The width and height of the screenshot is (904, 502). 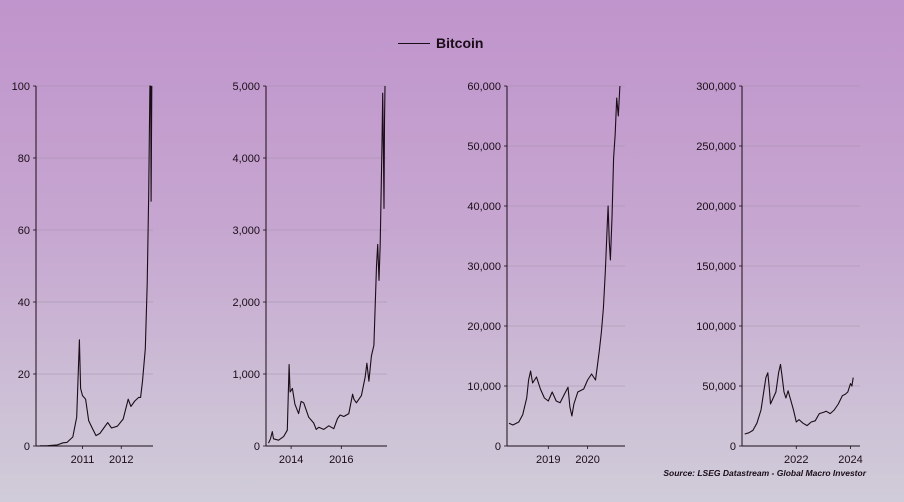 What do you see at coordinates (246, 231) in the screenshot?
I see `y-tick-label: 3,000` at bounding box center [246, 231].